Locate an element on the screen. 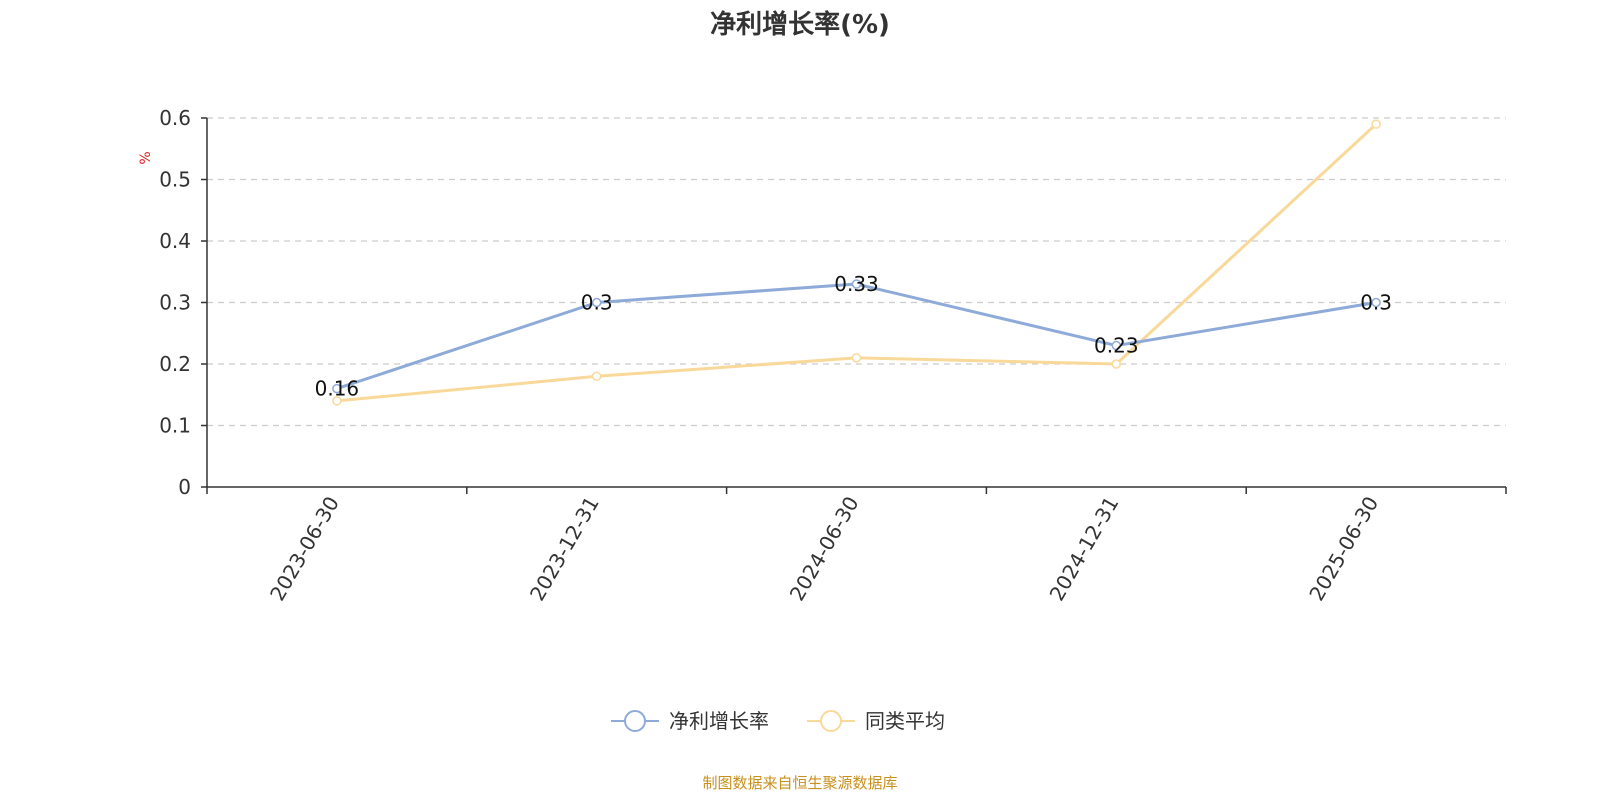 Image resolution: width=1600 pixels, height=800 pixels. y-tick-label: 0.3 is located at coordinates (175, 303).